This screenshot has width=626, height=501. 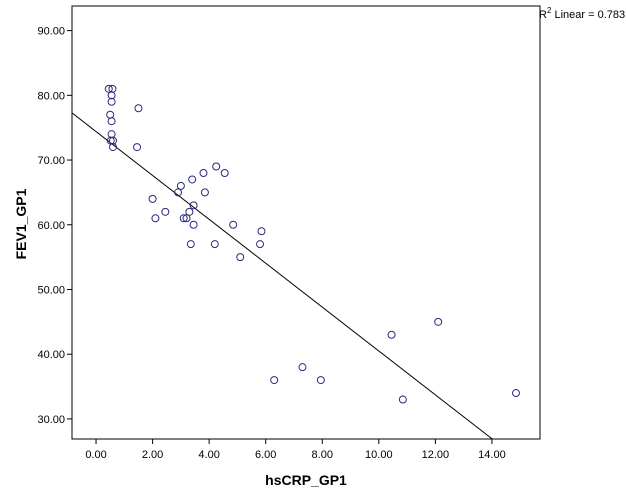 I want to click on r2-label: R2 Linear = 0.783, so click(x=582, y=13).